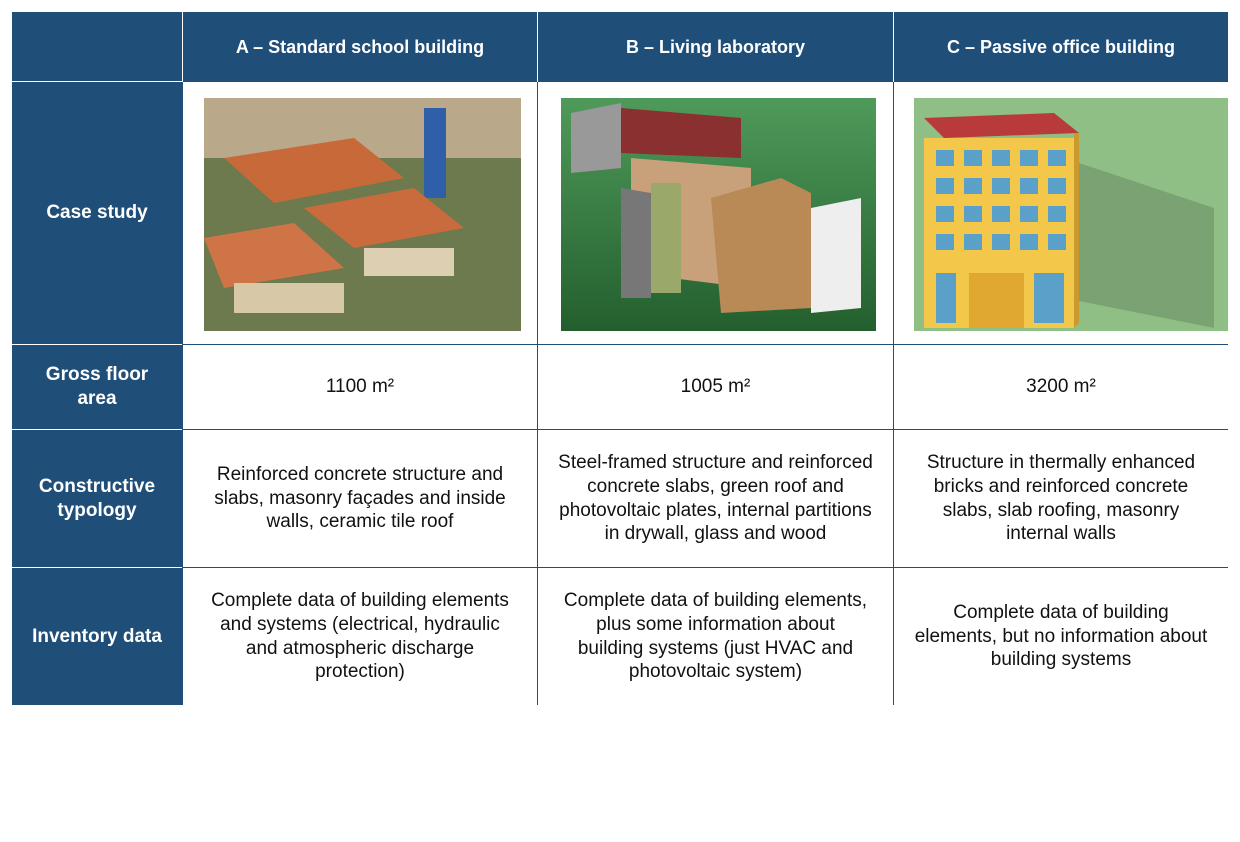  Describe the element at coordinates (1060, 47) in the screenshot. I see `column-header: C – Passive office building` at that location.